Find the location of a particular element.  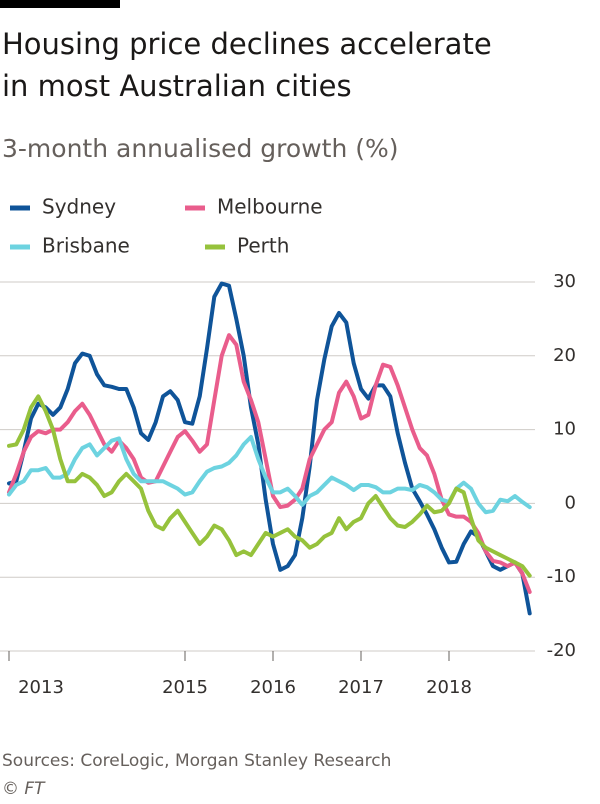

y-tick-label: 30 is located at coordinates (564, 281).